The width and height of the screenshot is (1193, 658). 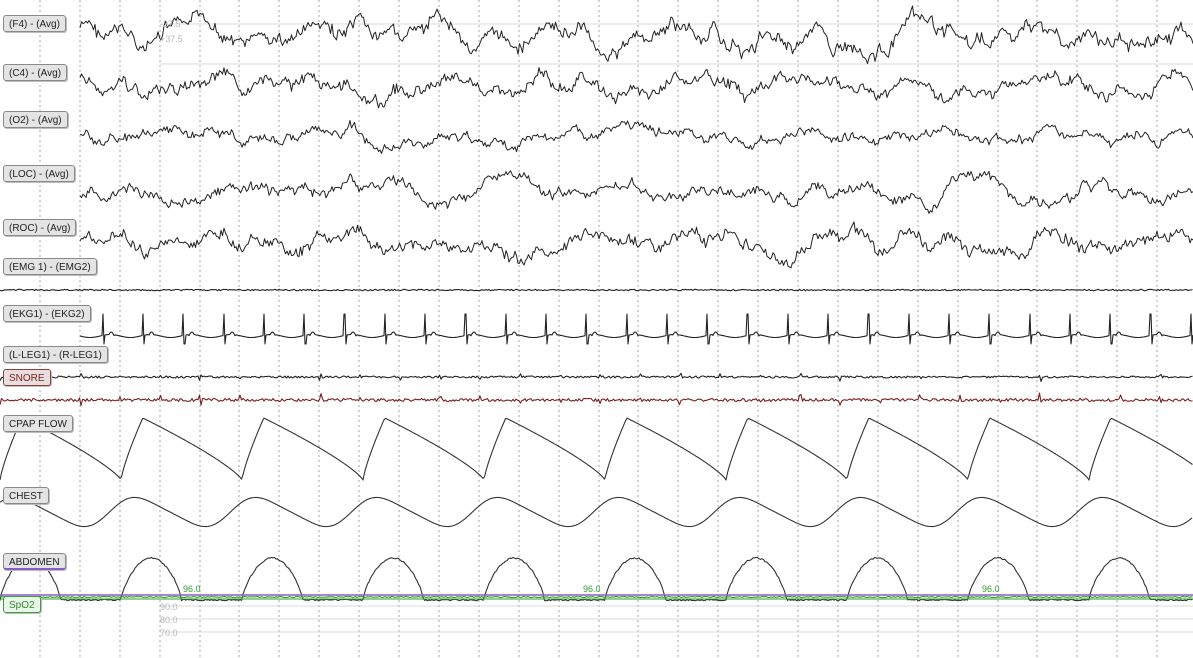 I want to click on trace-flow, so click(x=596, y=449).